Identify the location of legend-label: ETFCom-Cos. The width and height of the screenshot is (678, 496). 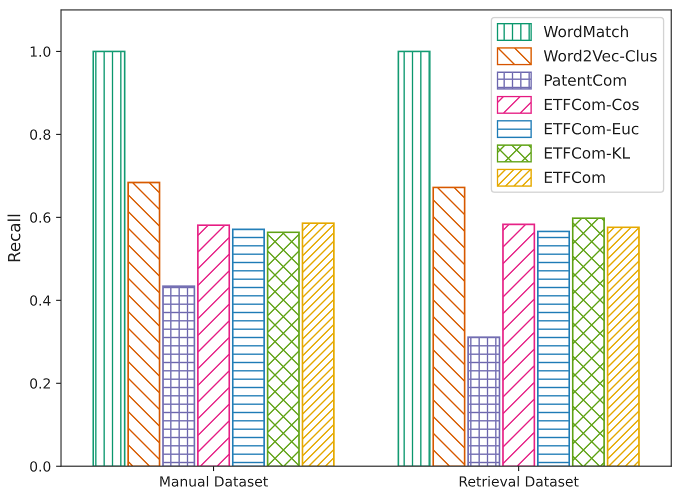
(591, 104).